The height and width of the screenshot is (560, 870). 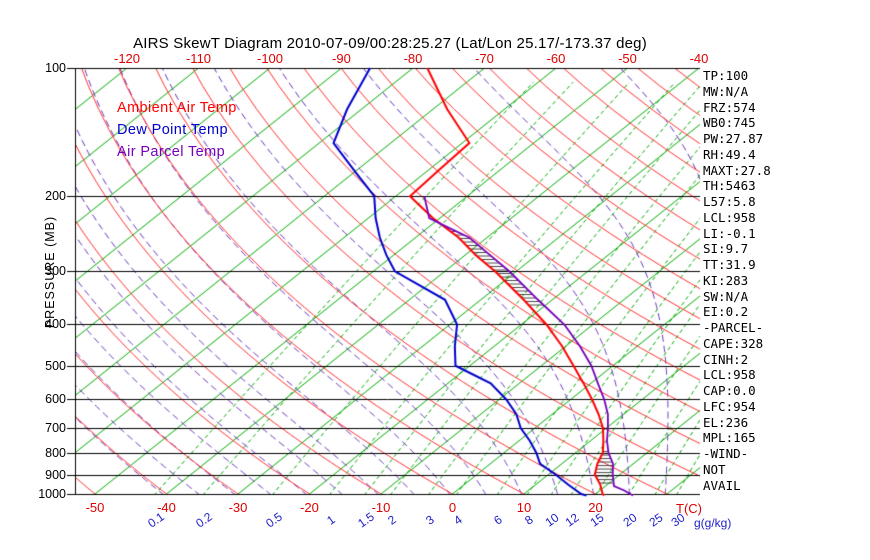 I want to click on pressure-tick-label: 200, so click(x=55, y=196).